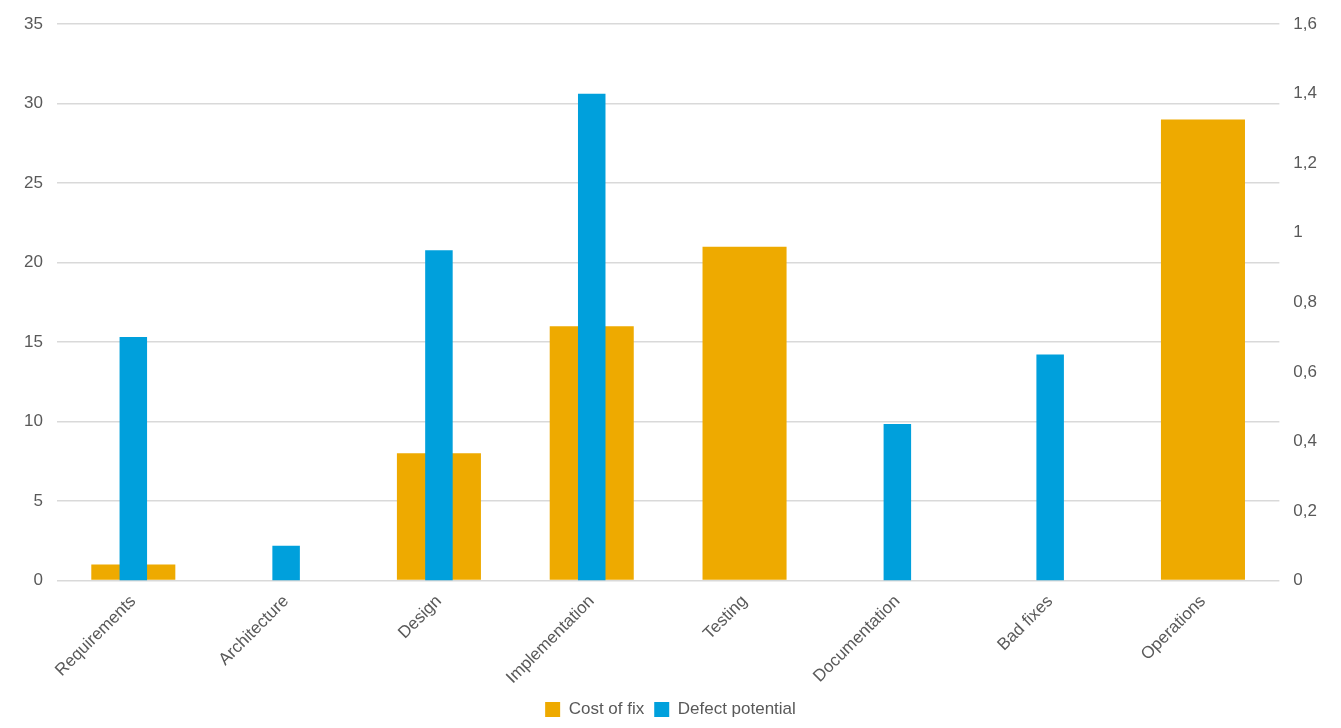 Image resolution: width=1341 pixels, height=728 pixels. What do you see at coordinates (1298, 232) in the screenshot?
I see `y2-tick-label: 1` at bounding box center [1298, 232].